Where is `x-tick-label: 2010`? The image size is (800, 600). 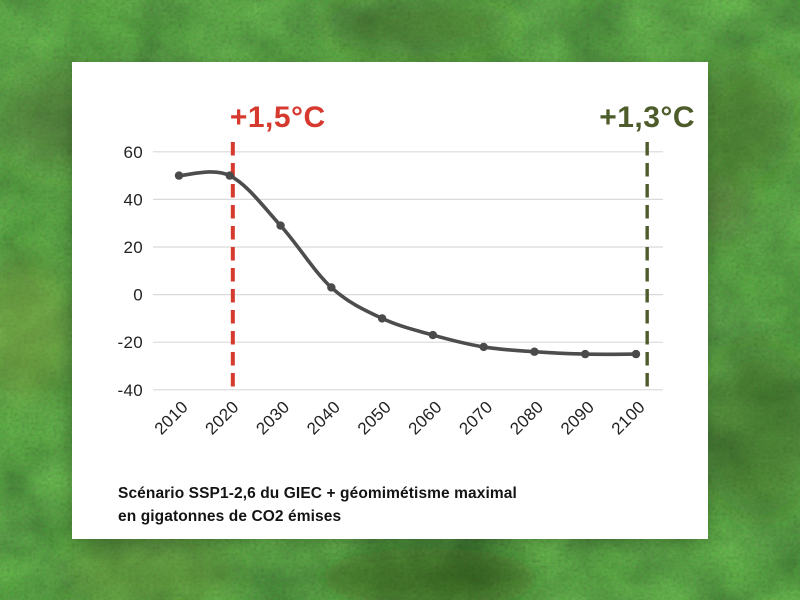 x-tick-label: 2010 is located at coordinates (171, 417).